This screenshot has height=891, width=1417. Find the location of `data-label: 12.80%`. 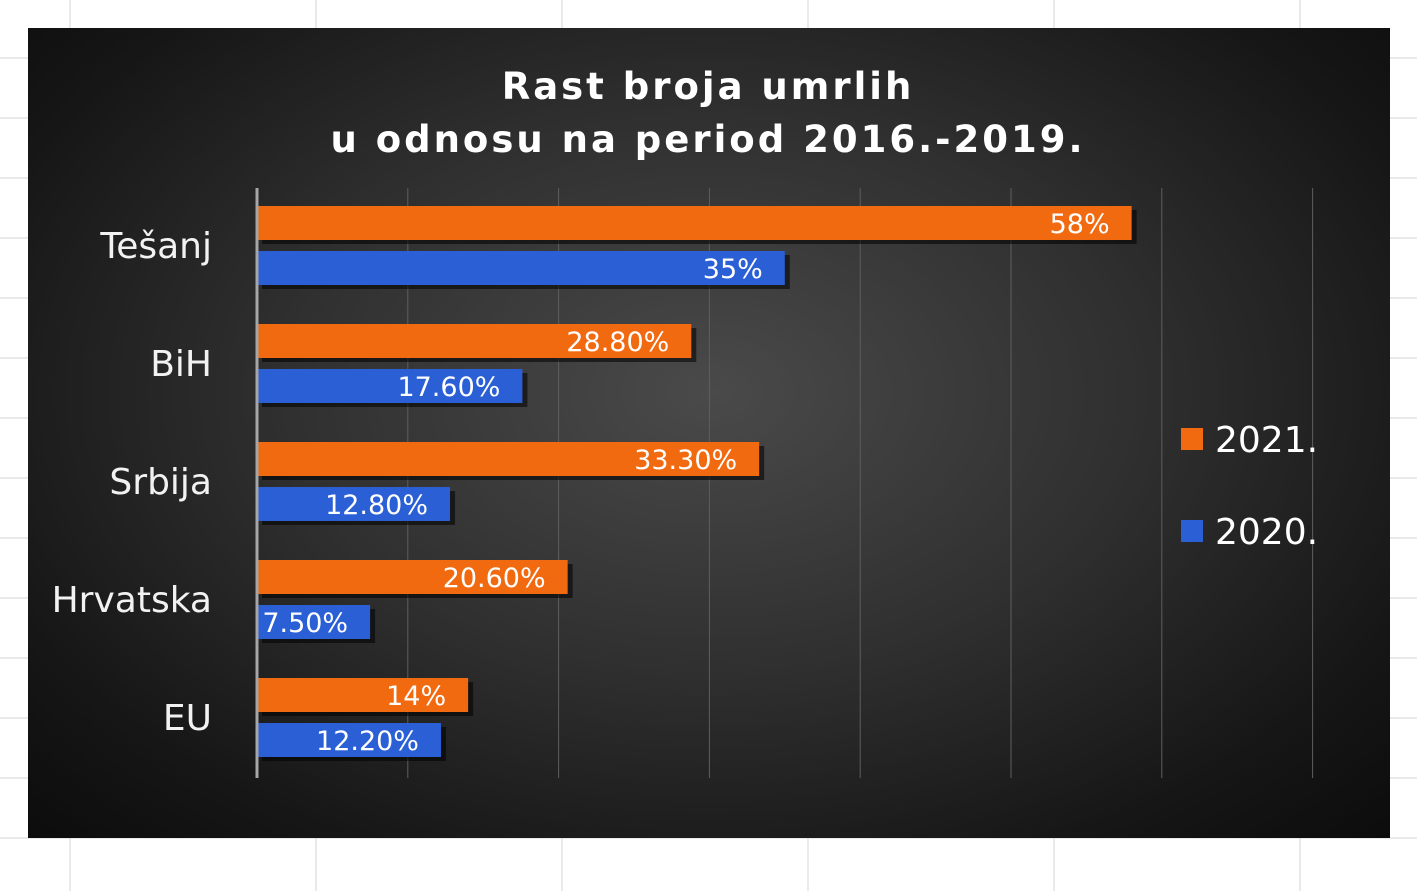

data-label: 12.80% is located at coordinates (376, 505).